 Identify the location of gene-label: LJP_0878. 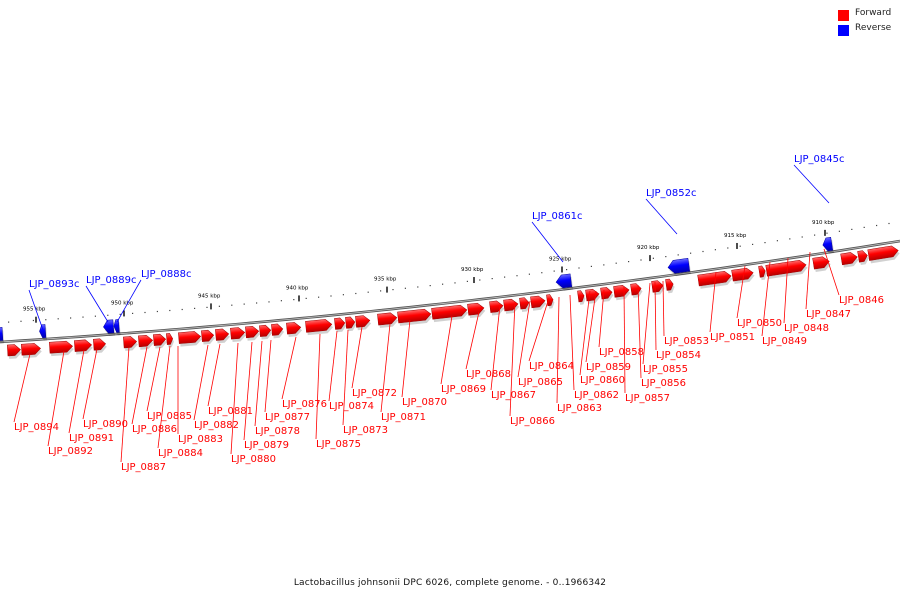
(277, 431).